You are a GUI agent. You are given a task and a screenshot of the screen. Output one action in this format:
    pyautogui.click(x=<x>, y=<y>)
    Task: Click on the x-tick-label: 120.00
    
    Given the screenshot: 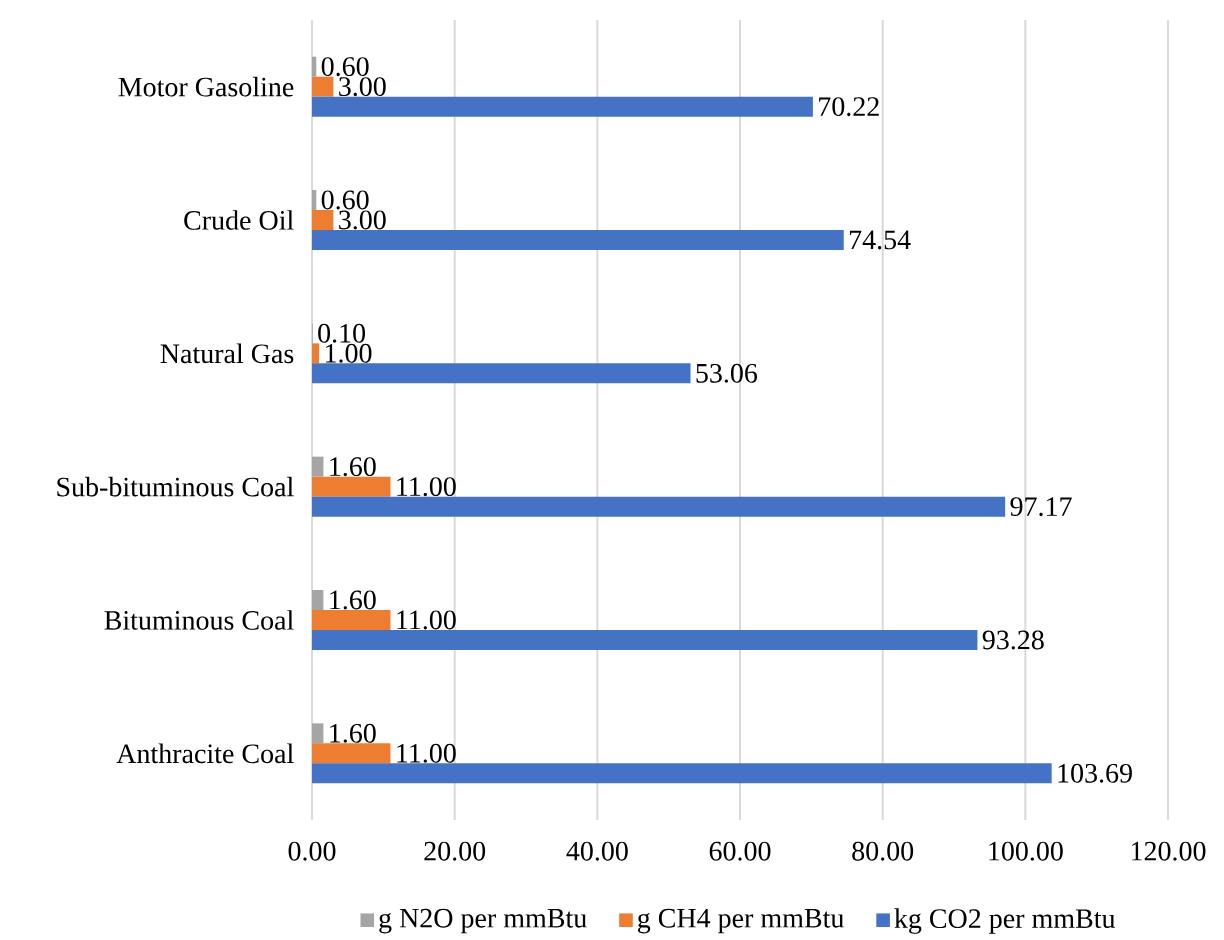 What is the action you would take?
    pyautogui.click(x=1168, y=851)
    